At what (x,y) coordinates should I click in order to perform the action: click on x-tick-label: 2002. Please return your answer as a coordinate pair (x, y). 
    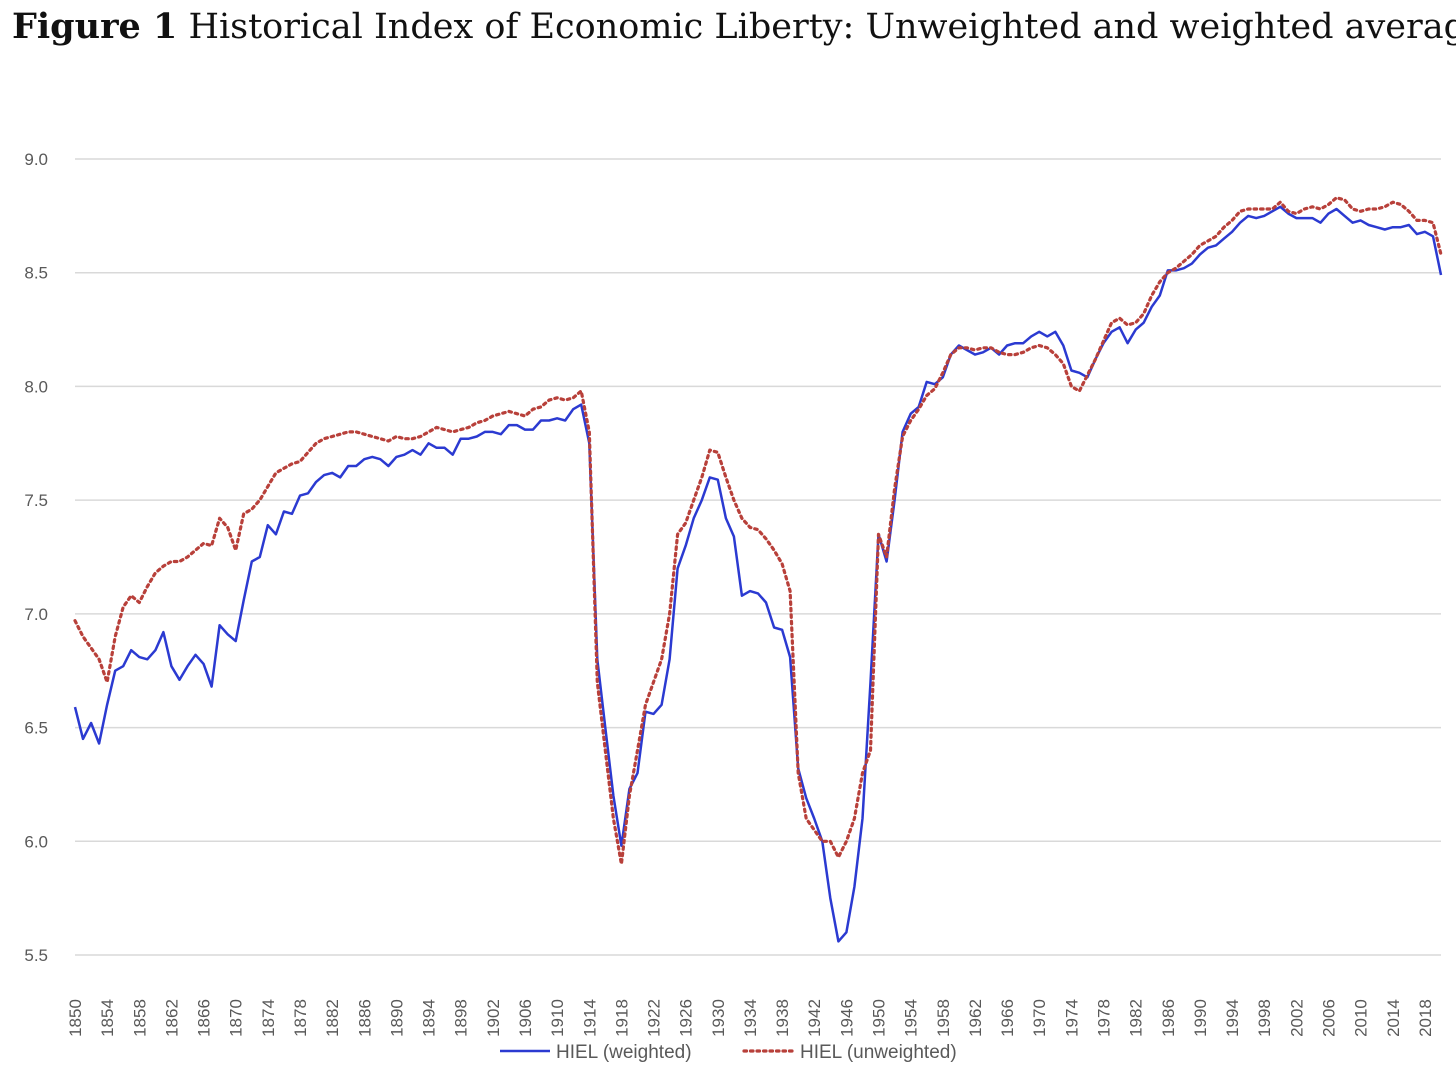
    Looking at the image, I should click on (1296, 1018).